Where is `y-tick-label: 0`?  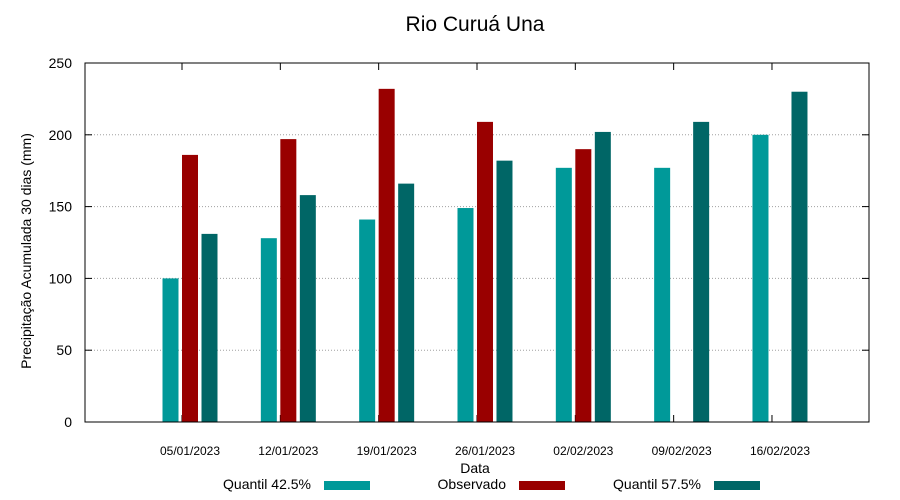 y-tick-label: 0 is located at coordinates (68, 422).